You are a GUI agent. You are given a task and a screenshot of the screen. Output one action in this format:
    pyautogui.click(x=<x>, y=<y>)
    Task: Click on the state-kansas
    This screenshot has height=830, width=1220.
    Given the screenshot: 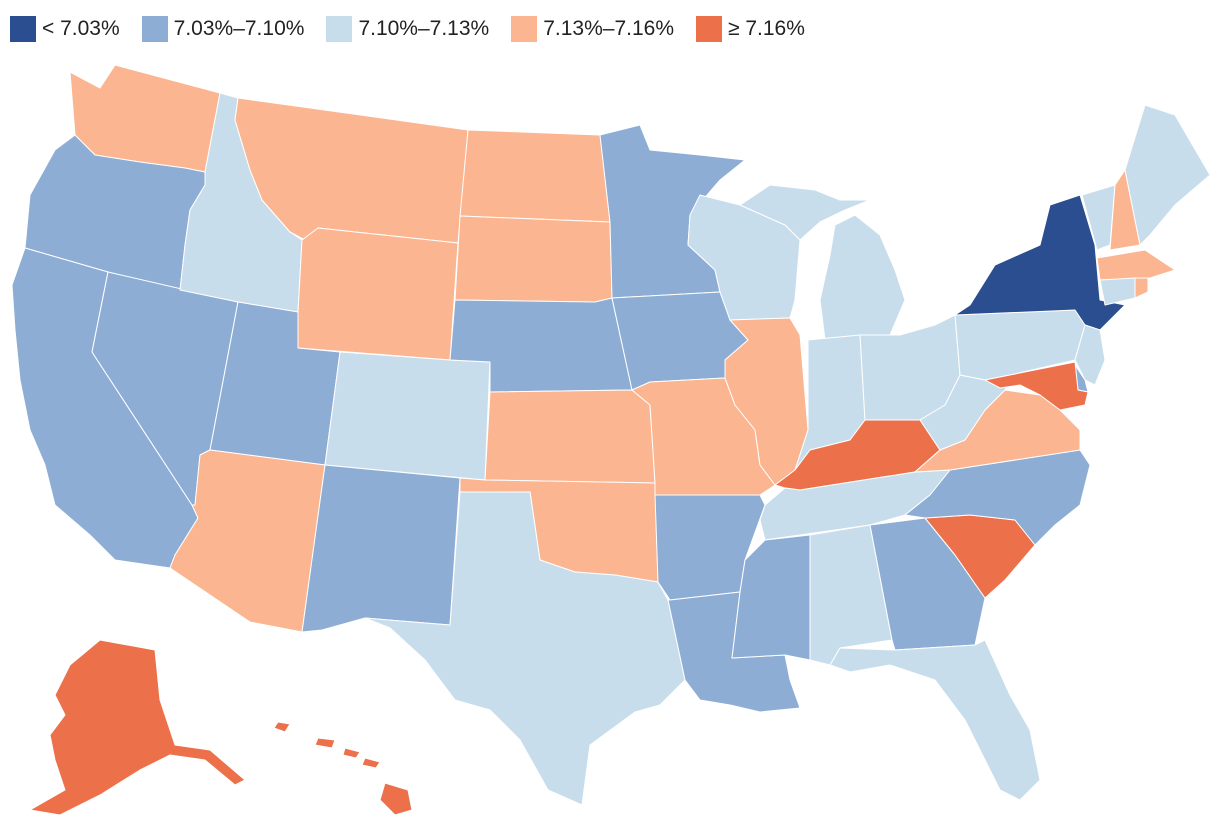 What is the action you would take?
    pyautogui.click(x=570, y=436)
    